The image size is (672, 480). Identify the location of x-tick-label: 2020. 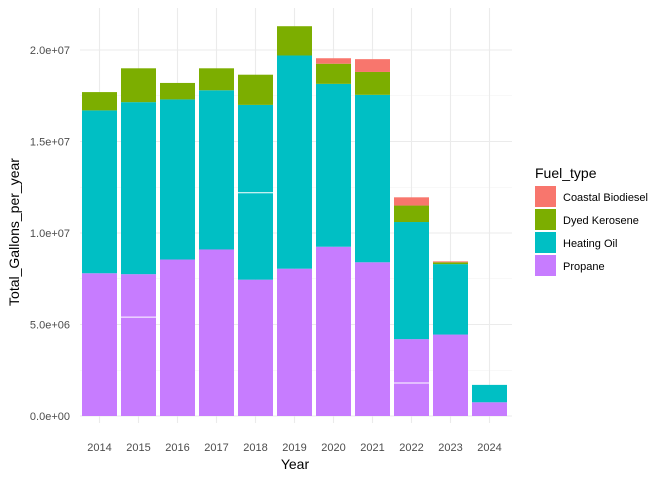
(333, 448).